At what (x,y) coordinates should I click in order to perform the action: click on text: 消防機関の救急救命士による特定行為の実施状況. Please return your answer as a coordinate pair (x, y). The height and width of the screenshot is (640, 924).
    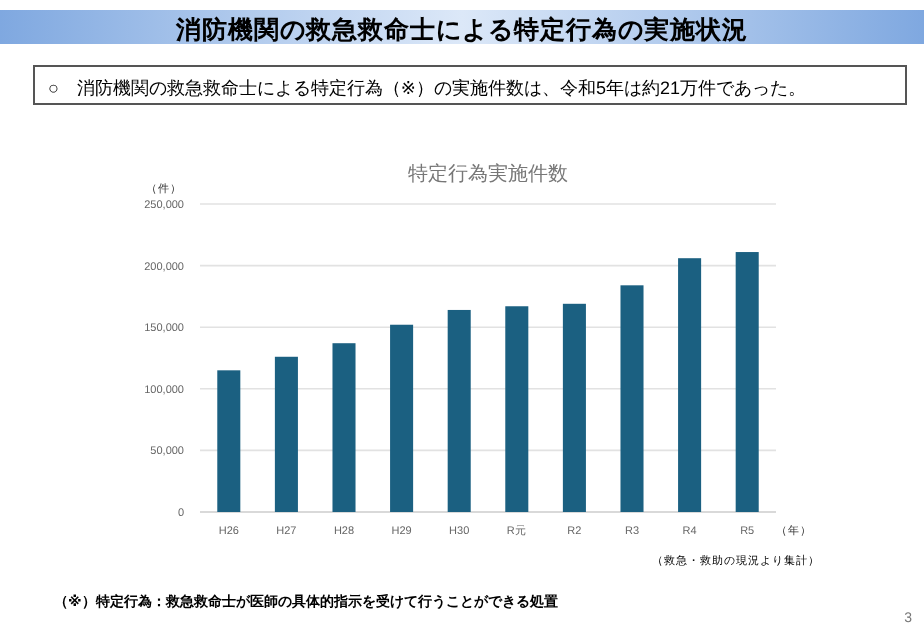
    Looking at the image, I should click on (461, 29).